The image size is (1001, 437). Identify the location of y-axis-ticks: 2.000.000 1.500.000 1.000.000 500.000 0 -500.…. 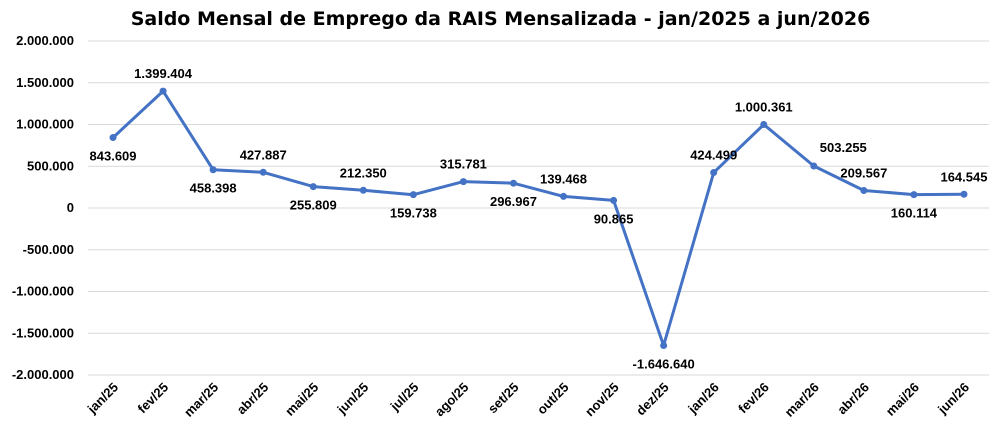
(43, 207).